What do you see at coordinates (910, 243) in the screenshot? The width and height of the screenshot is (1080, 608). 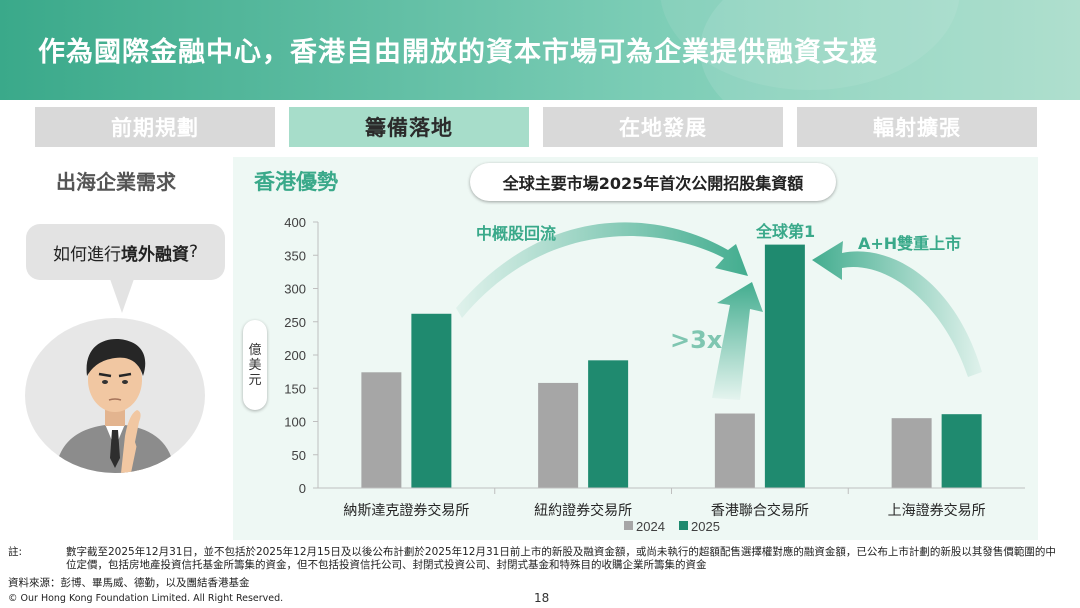 I see `ah-listing-annotation: A+H雙重上市` at bounding box center [910, 243].